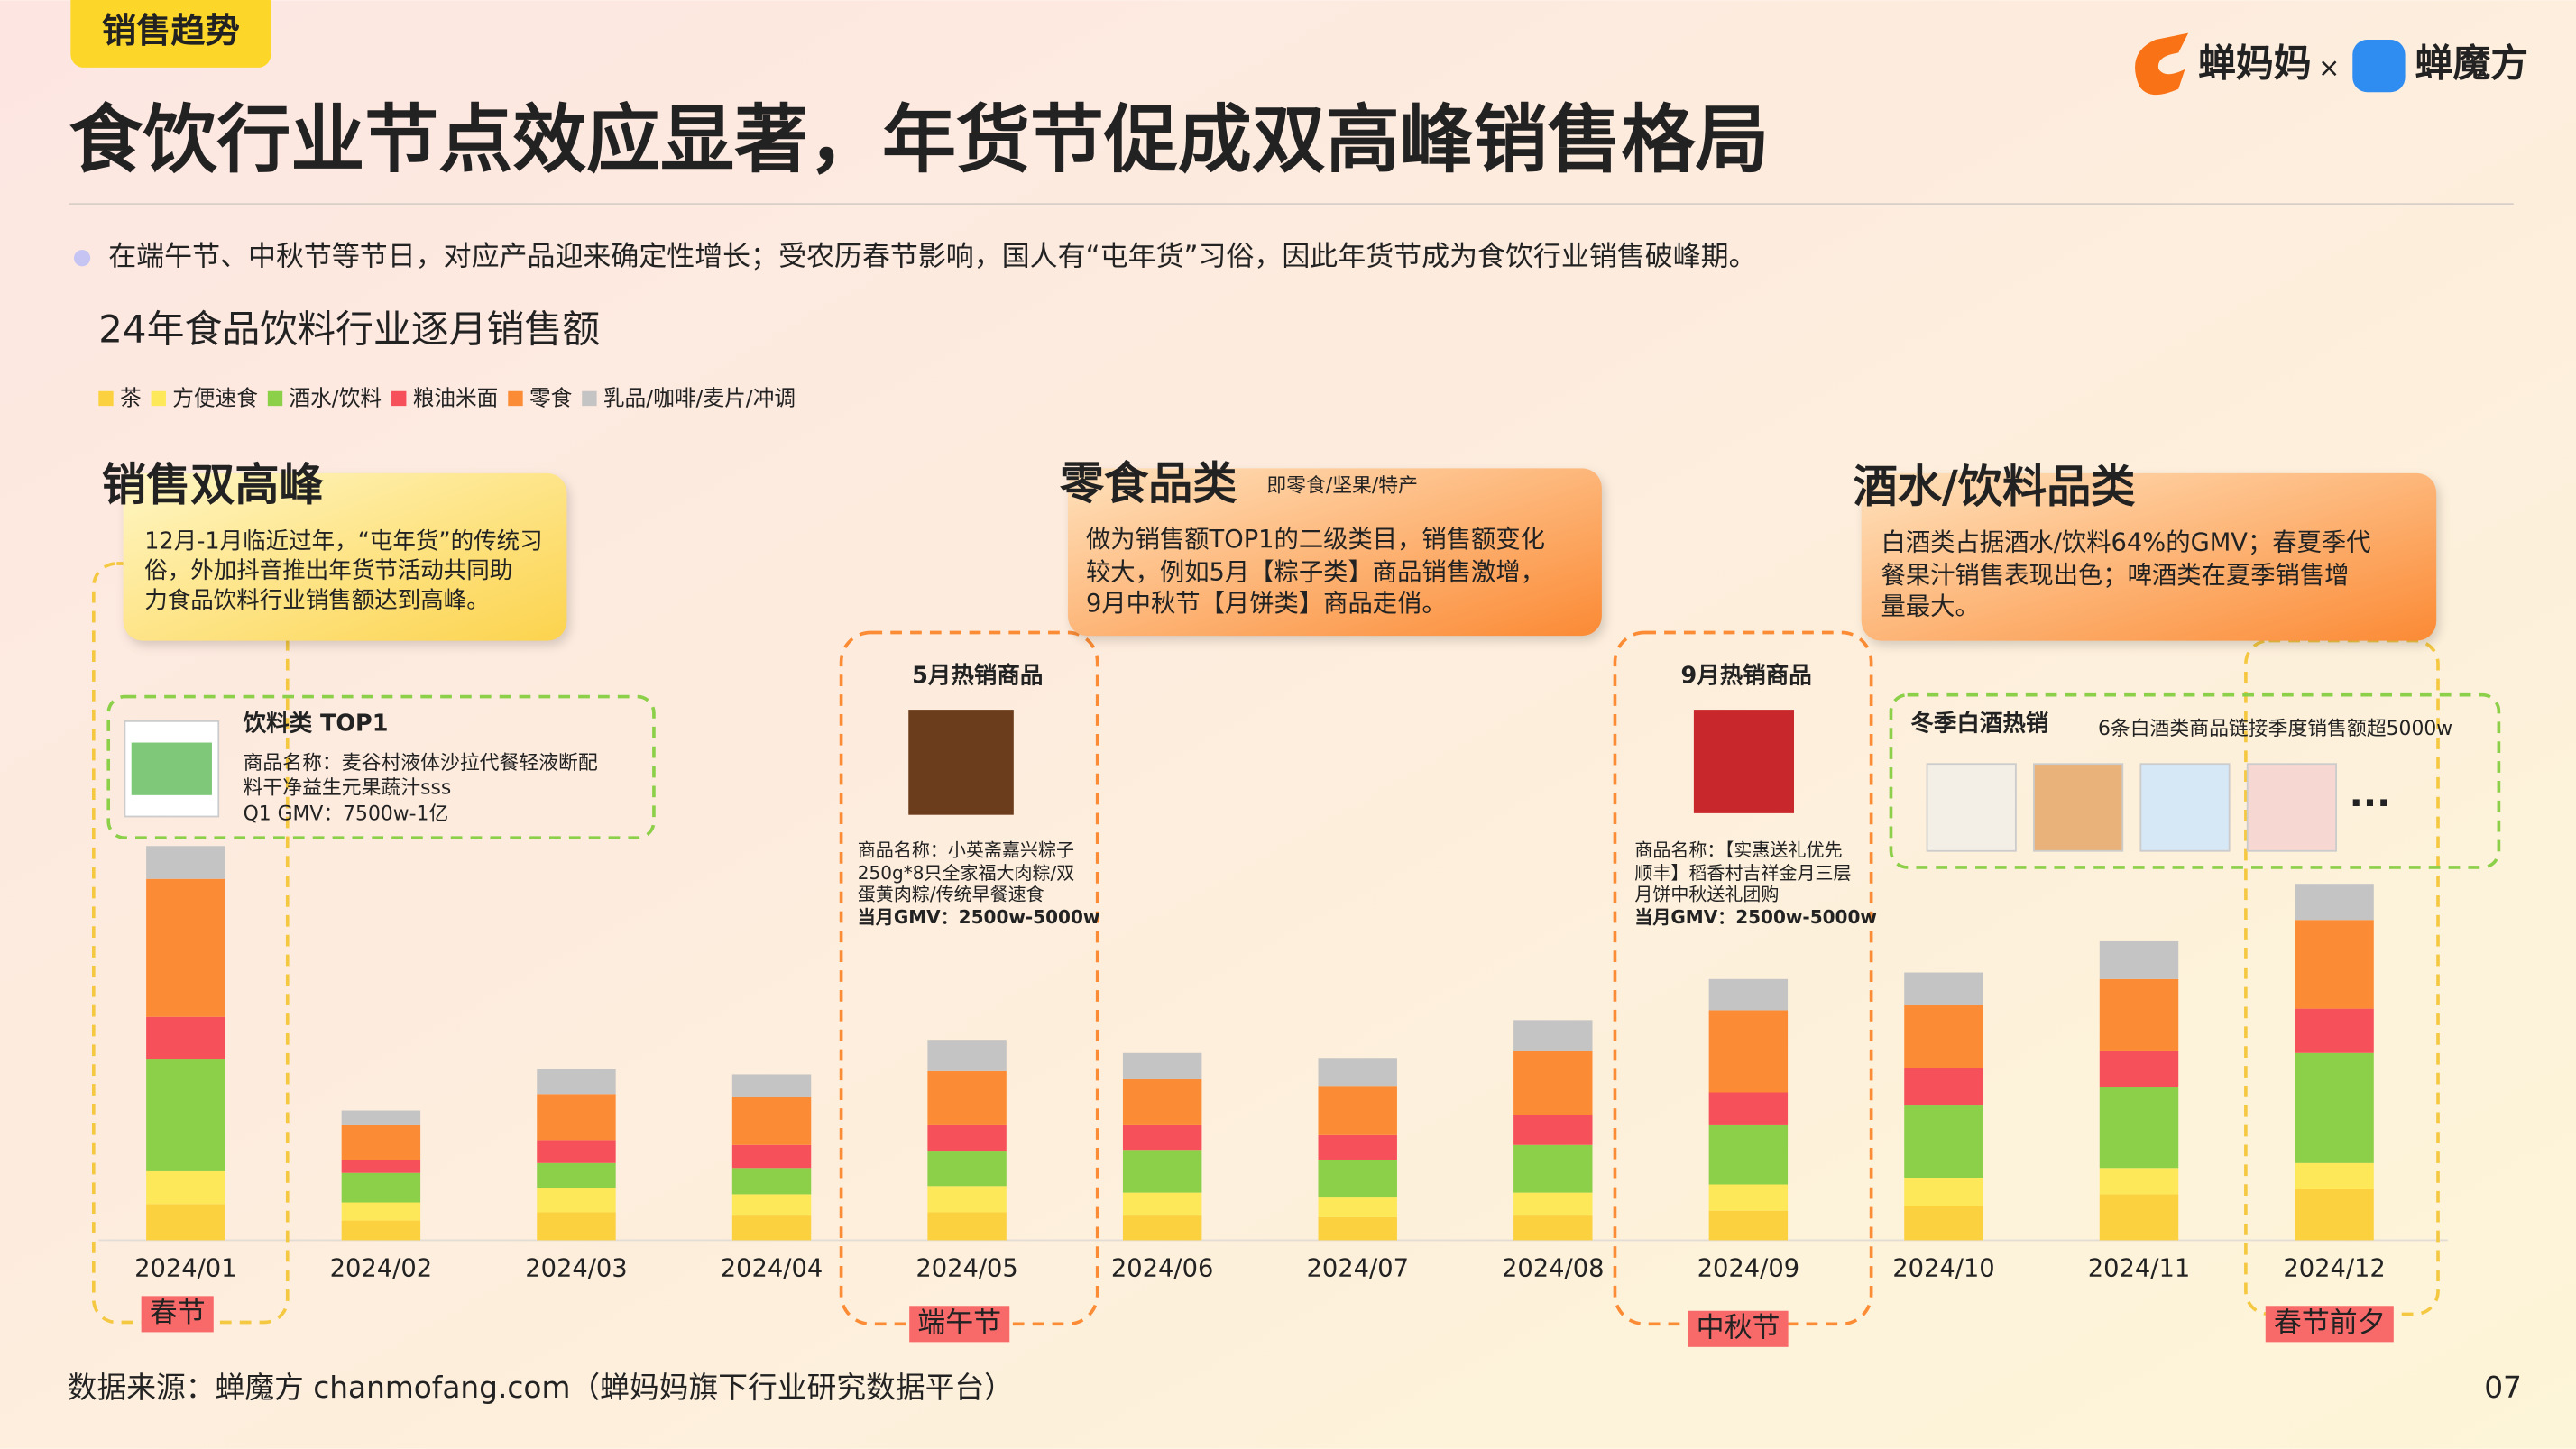 The height and width of the screenshot is (1449, 2576). Describe the element at coordinates (316, 724) in the screenshot. I see `product-title: 饮料类 TOP1` at that location.